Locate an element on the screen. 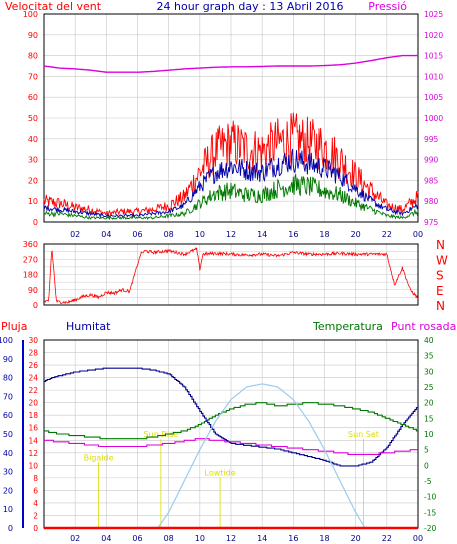 Image resolution: width=457 pixels, height=544 pixels. temperature-y-tick-label: -20 is located at coordinates (430, 528).